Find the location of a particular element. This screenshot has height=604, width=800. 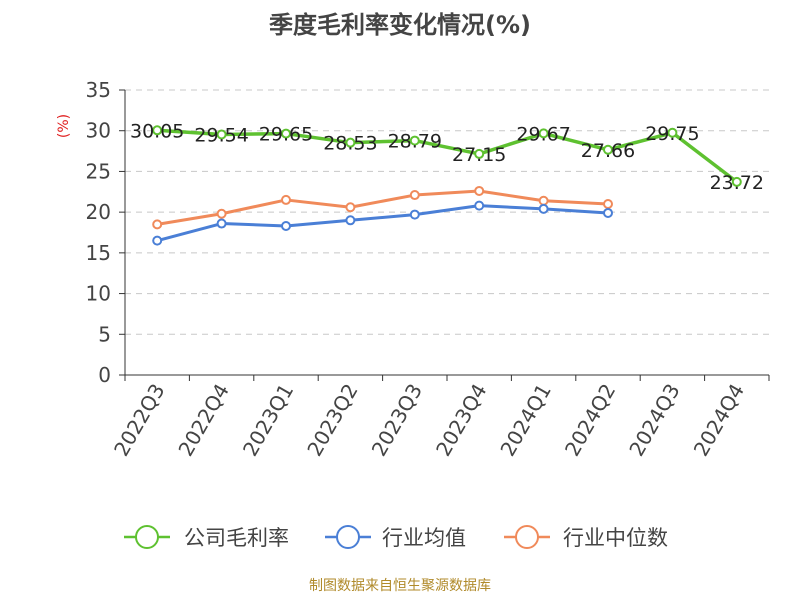

legend: 公司毛利率 行业均值 行业中位数 is located at coordinates (396, 537).